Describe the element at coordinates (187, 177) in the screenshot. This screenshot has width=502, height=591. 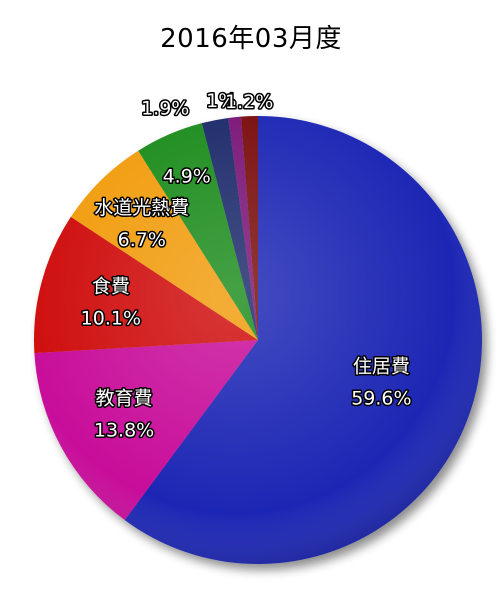
I see `slice-label: 4.9%` at that location.